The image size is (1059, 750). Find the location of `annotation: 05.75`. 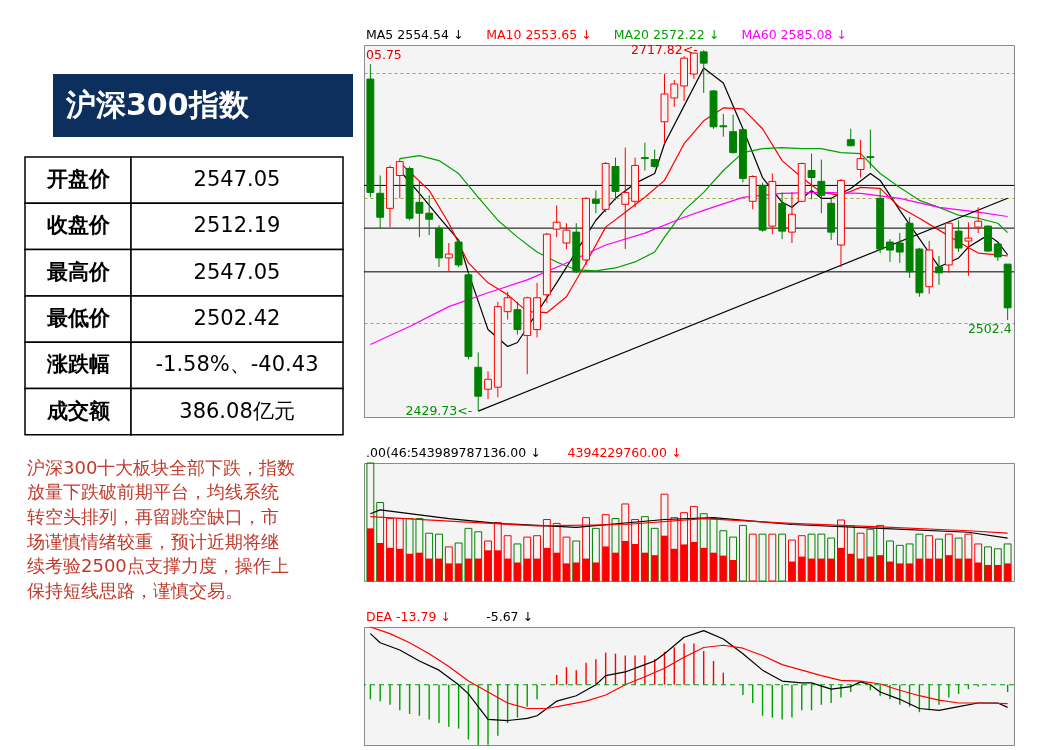

annotation: 05.75 is located at coordinates (384, 54).